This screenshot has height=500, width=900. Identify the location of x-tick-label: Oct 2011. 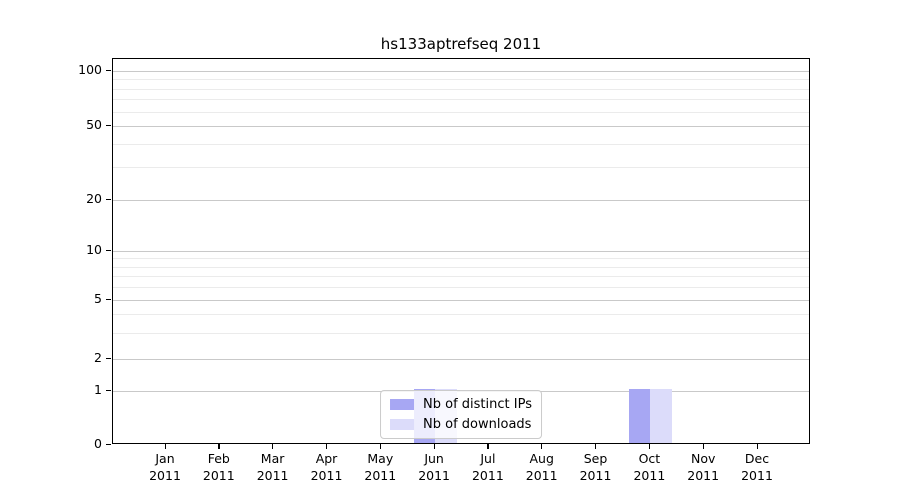
(649, 467).